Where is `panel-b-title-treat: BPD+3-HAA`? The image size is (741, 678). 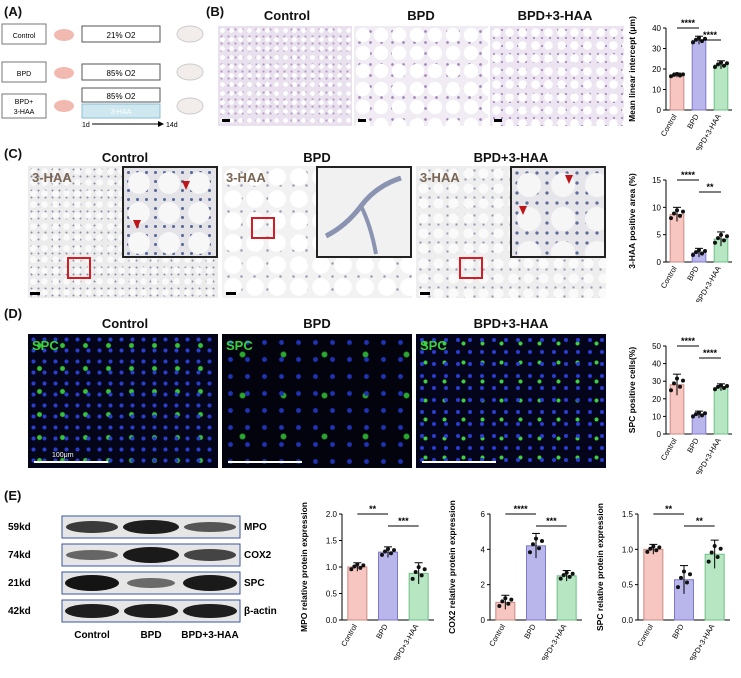
panel-b-title-treat: BPD+3-HAA is located at coordinates (555, 15).